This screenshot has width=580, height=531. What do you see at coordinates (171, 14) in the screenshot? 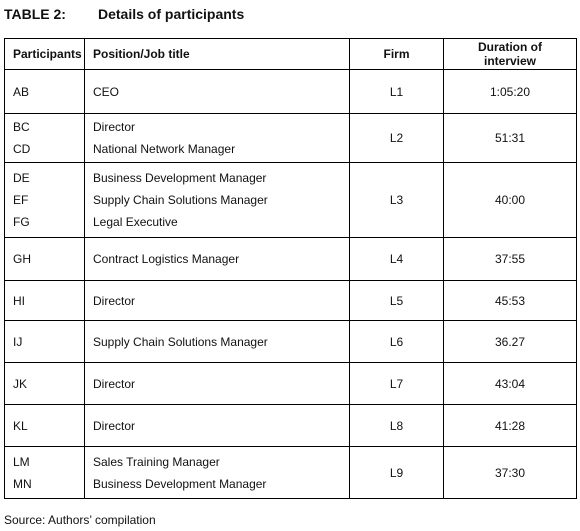
I see `table-caption: Details of participants` at bounding box center [171, 14].